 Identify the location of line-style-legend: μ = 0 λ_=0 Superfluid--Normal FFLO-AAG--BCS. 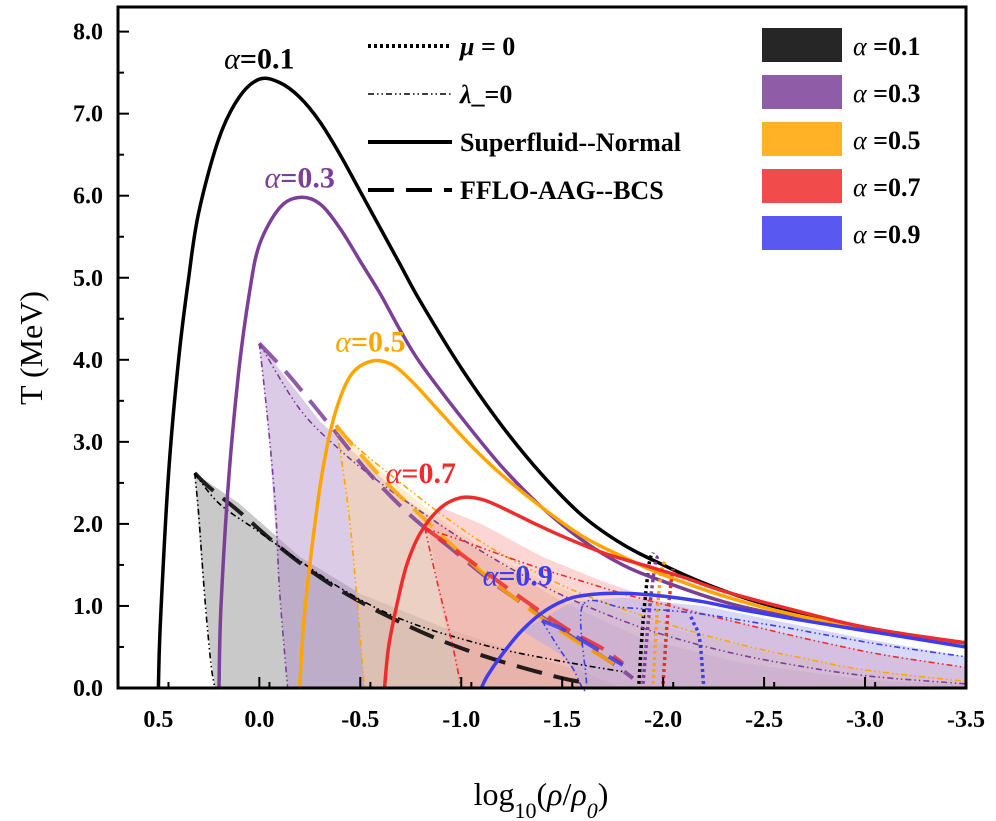
(524, 118).